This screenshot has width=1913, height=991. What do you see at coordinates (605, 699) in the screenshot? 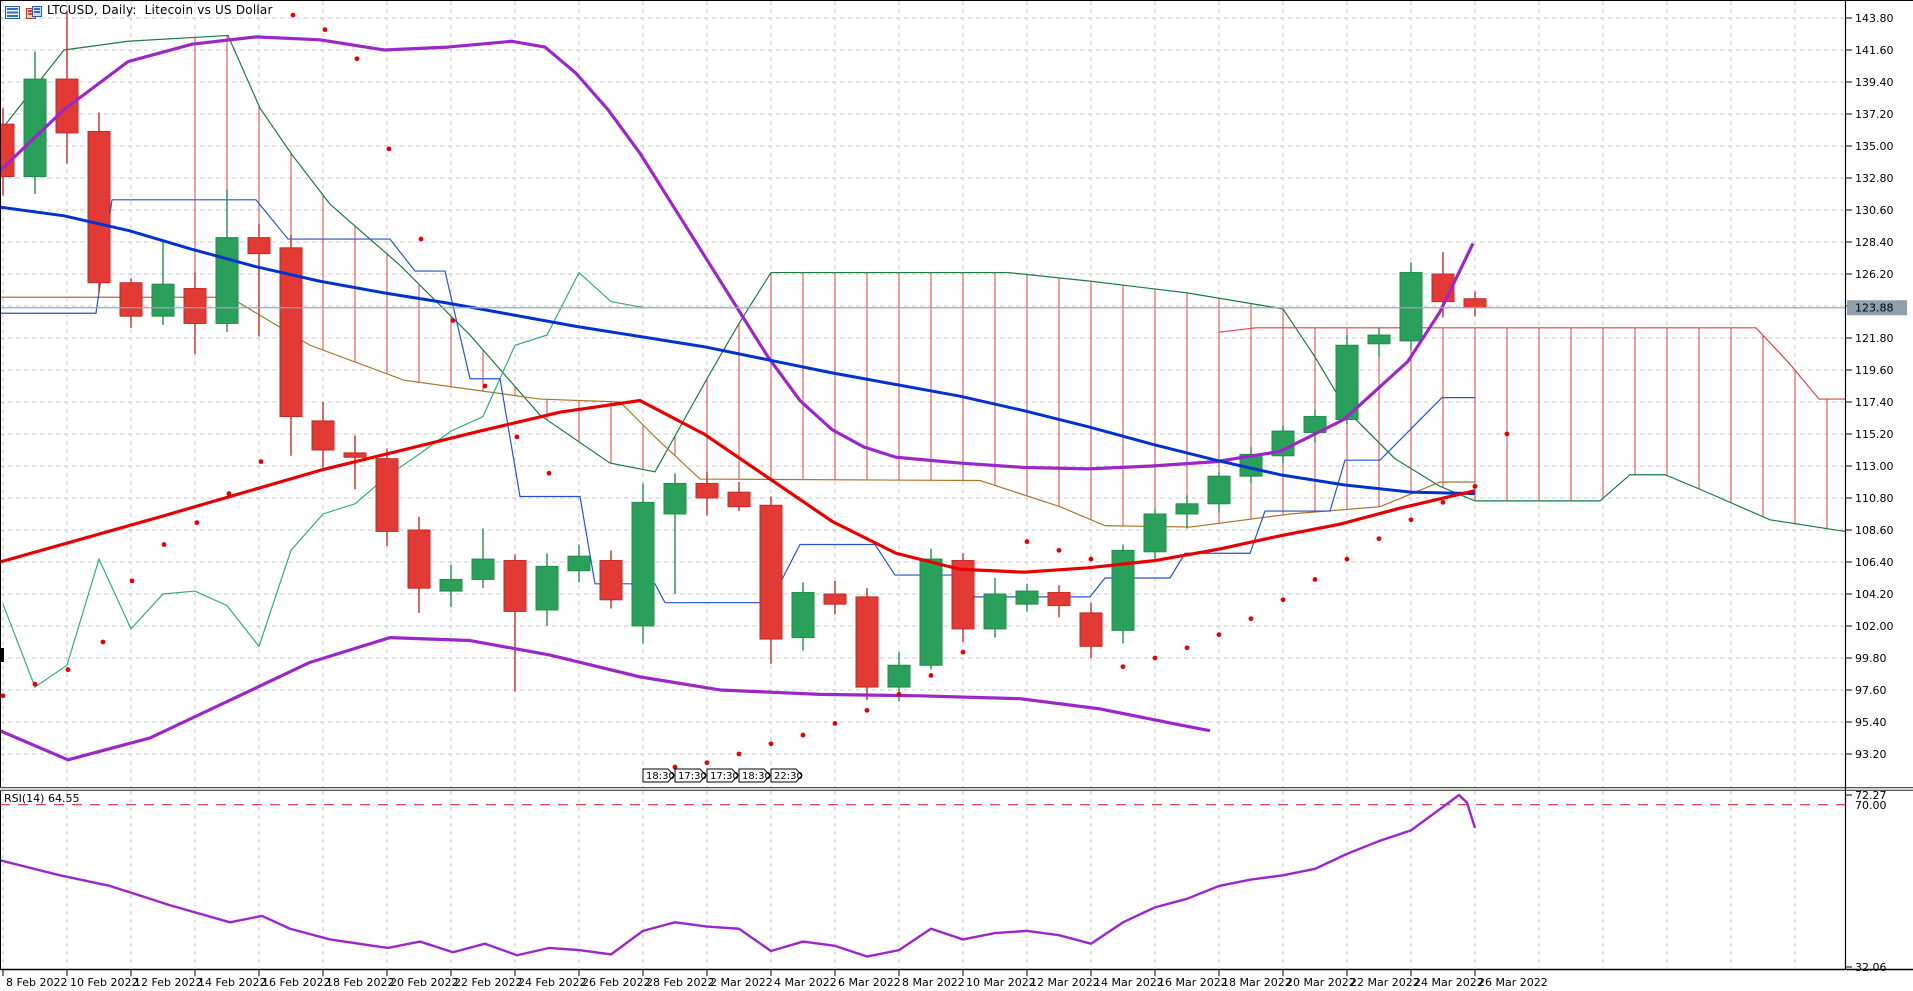
I see `bollinger-lower-band` at bounding box center [605, 699].